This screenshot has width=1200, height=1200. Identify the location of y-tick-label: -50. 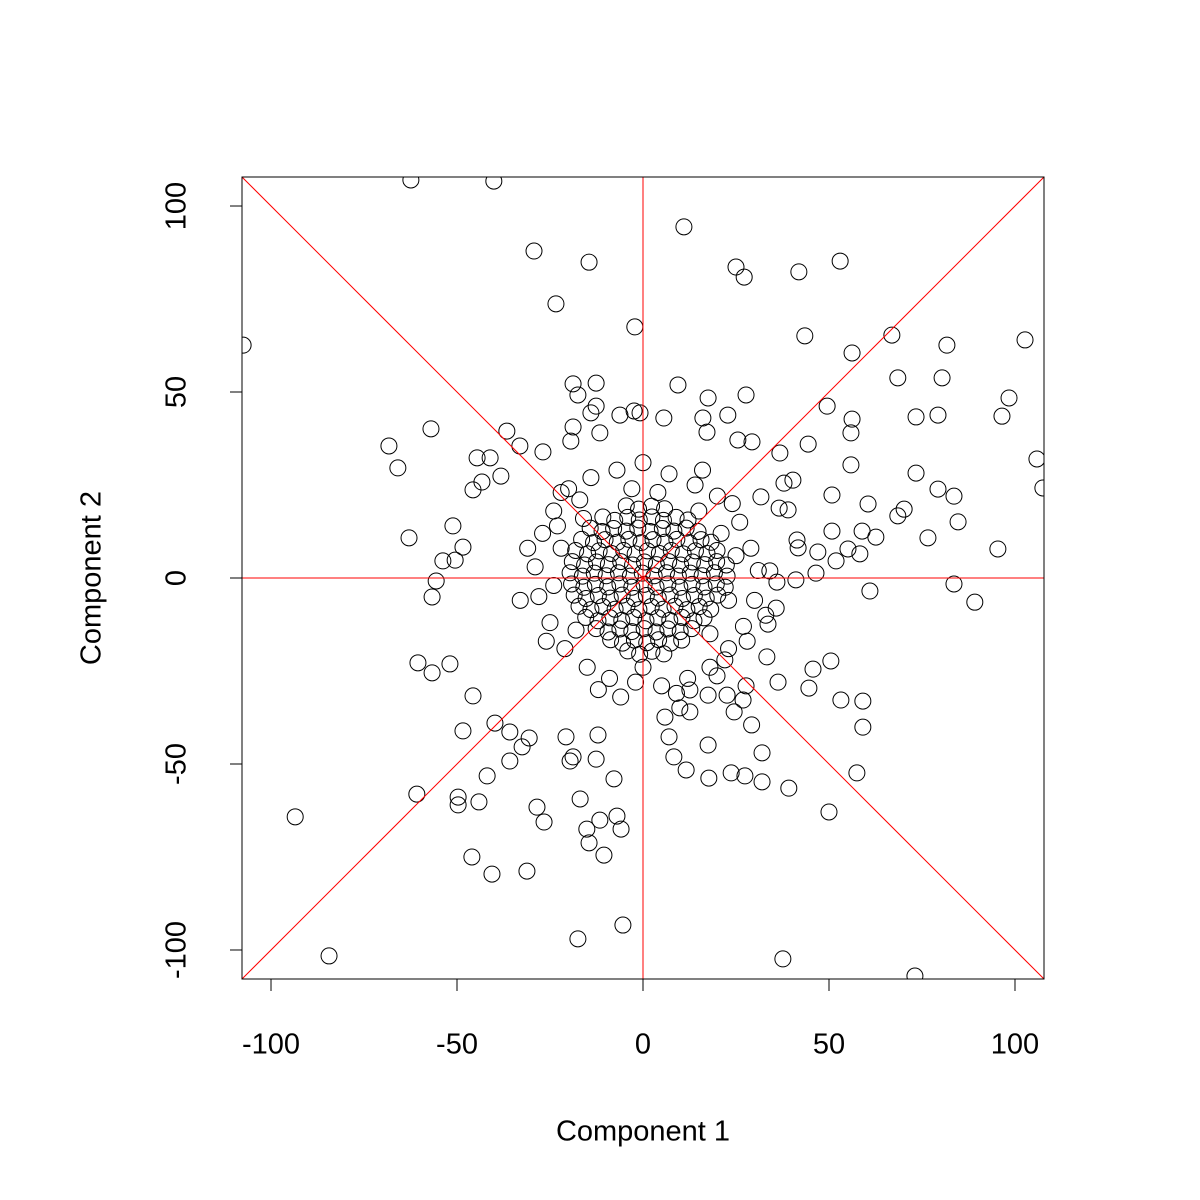
(177, 764).